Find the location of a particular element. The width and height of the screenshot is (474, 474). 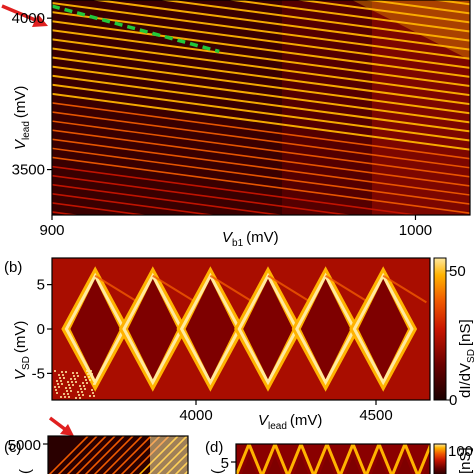

panel-c-bright-region is located at coordinates (169, 455).